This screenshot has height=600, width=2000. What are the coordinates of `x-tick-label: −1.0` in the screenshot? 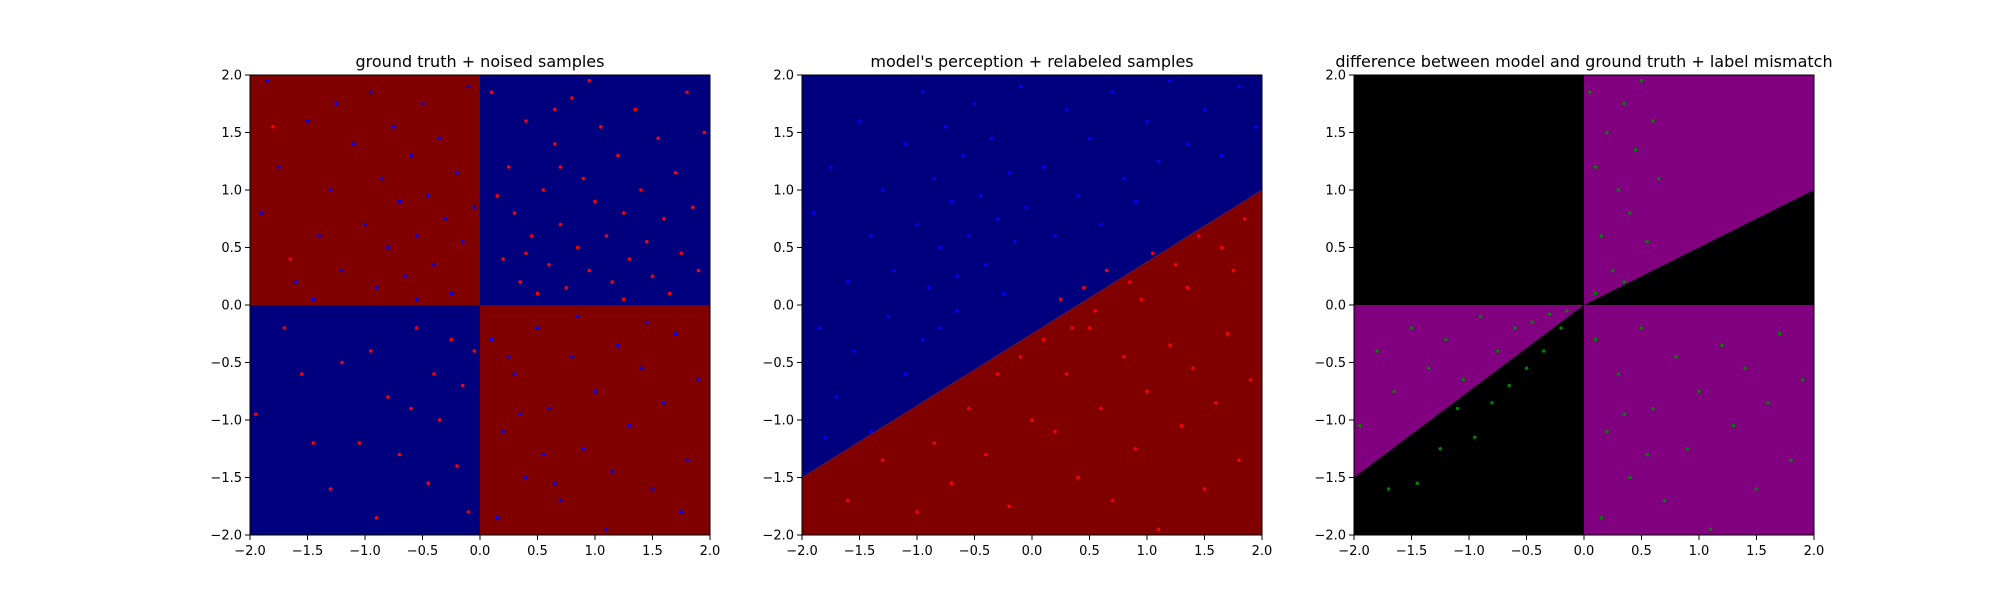 It's located at (917, 551).